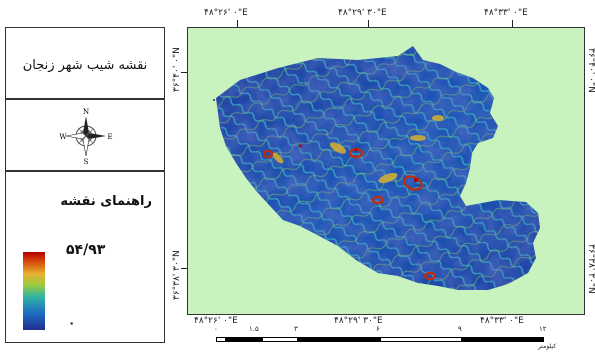  I want to click on legend-max-value: ۵۴/۹۳, so click(86, 250).